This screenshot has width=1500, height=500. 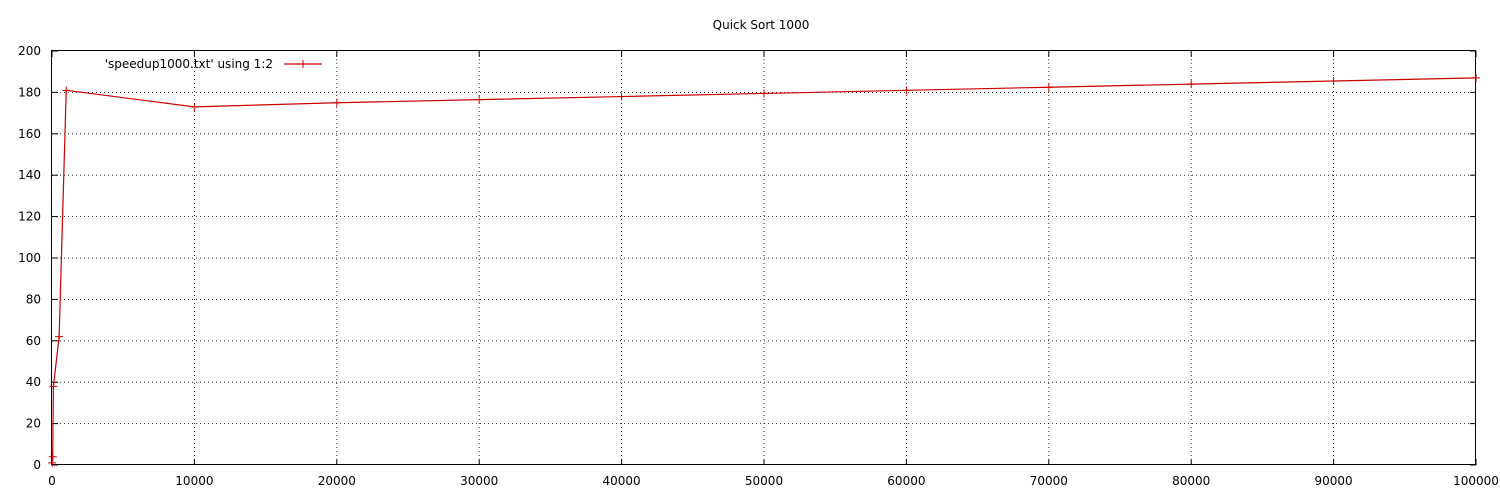 What do you see at coordinates (622, 481) in the screenshot?
I see `x-tick-label-4: 40000` at bounding box center [622, 481].